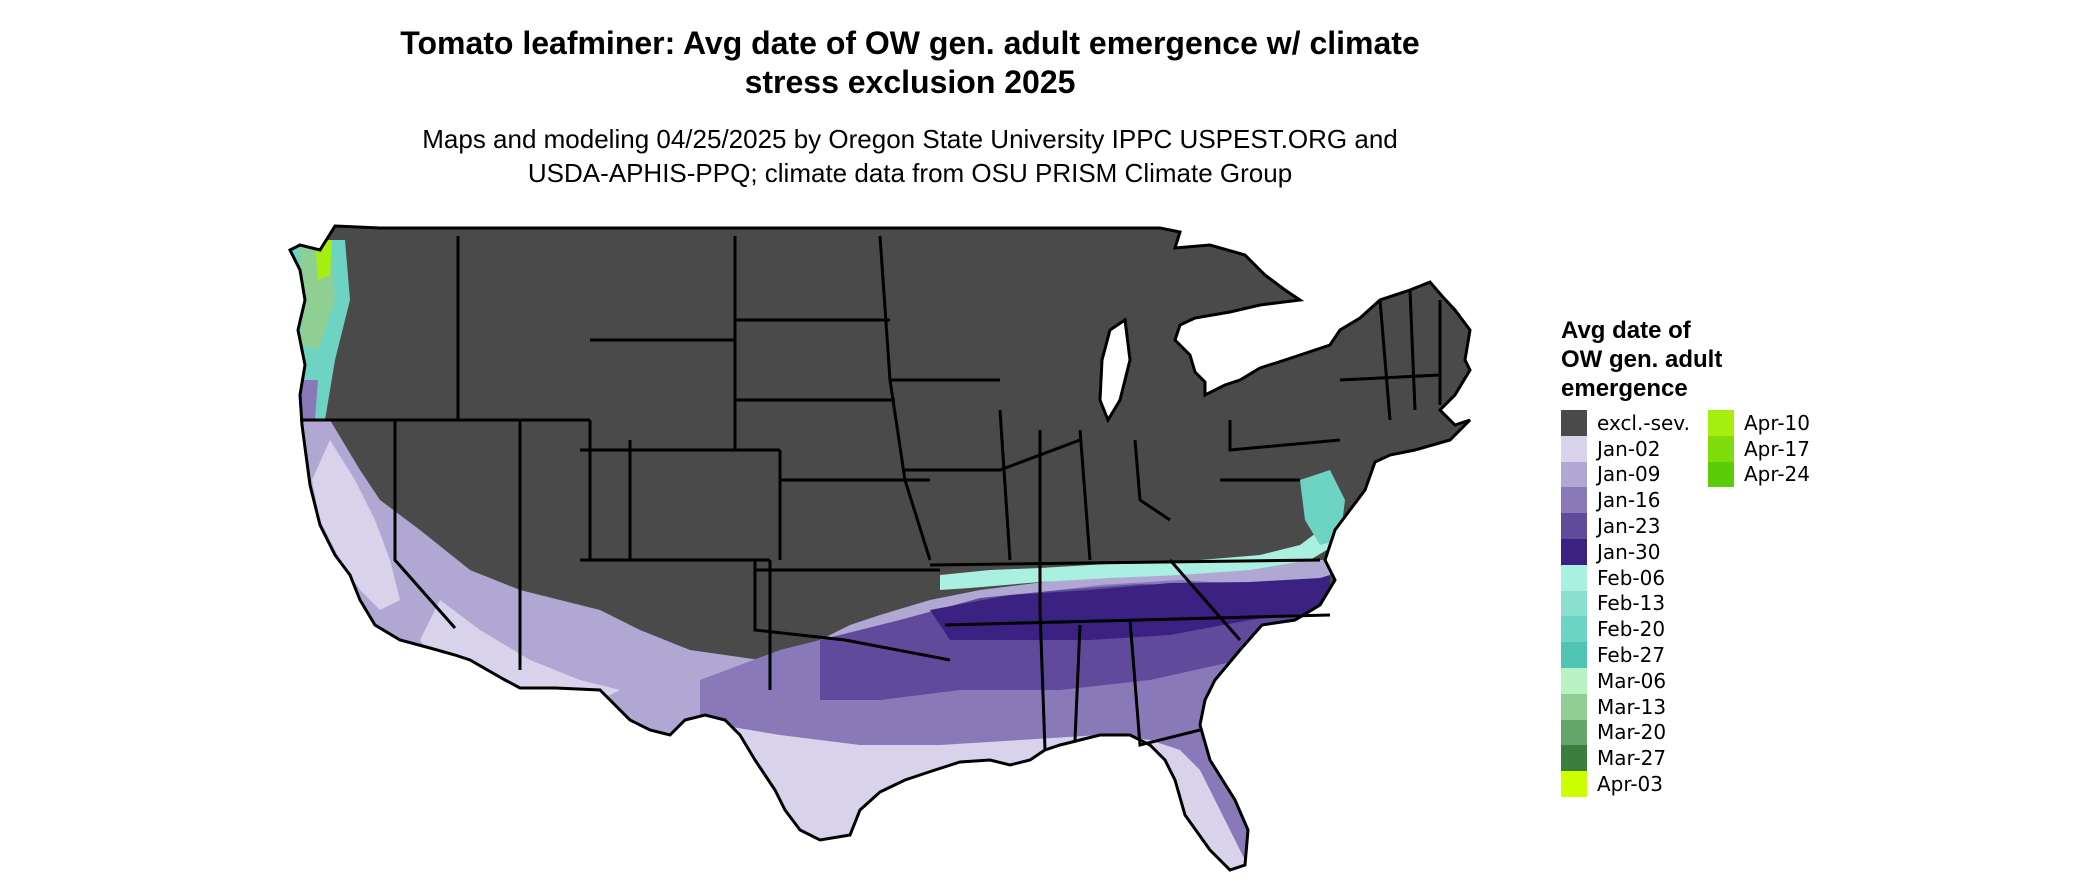 Image resolution: width=2100 pixels, height=892 pixels. Describe the element at coordinates (1632, 680) in the screenshot. I see `legend-label: Mar-06` at that location.